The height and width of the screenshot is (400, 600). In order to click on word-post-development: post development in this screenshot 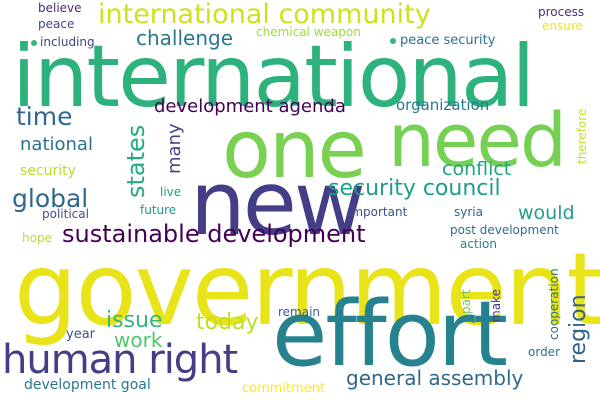, I will do `click(504, 230)`.